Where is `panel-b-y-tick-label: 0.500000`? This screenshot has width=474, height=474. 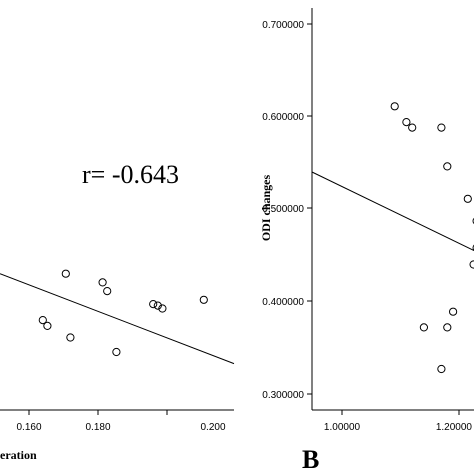
panel-b-y-tick-label: 0.500000 is located at coordinates (283, 209).